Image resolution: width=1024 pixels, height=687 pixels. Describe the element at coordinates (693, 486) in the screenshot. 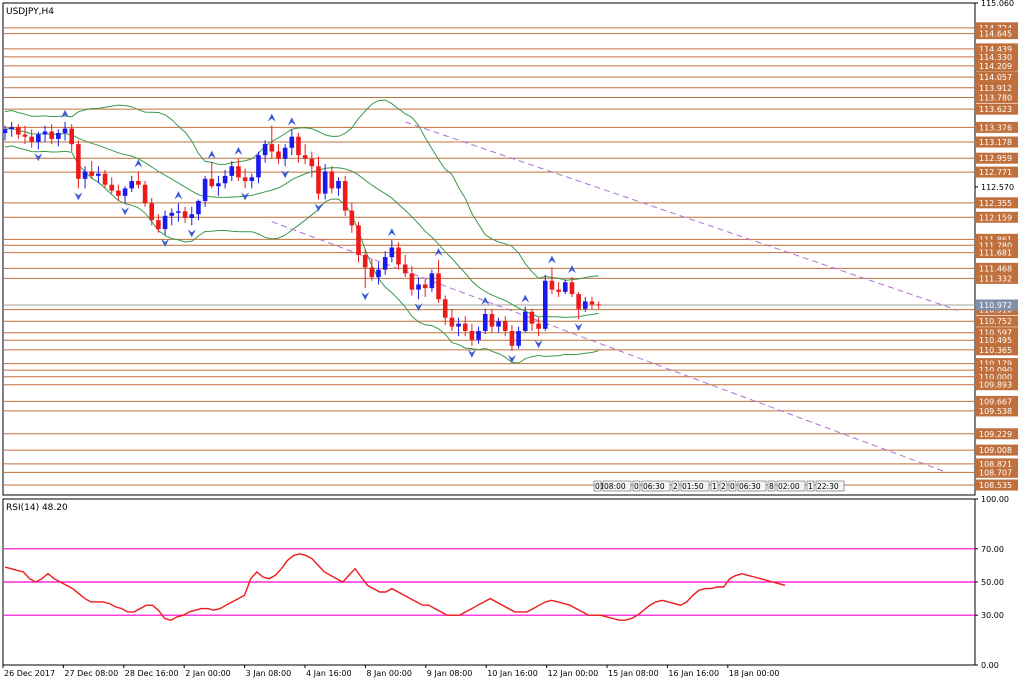

I see `time-tag-label: 01:50` at that location.